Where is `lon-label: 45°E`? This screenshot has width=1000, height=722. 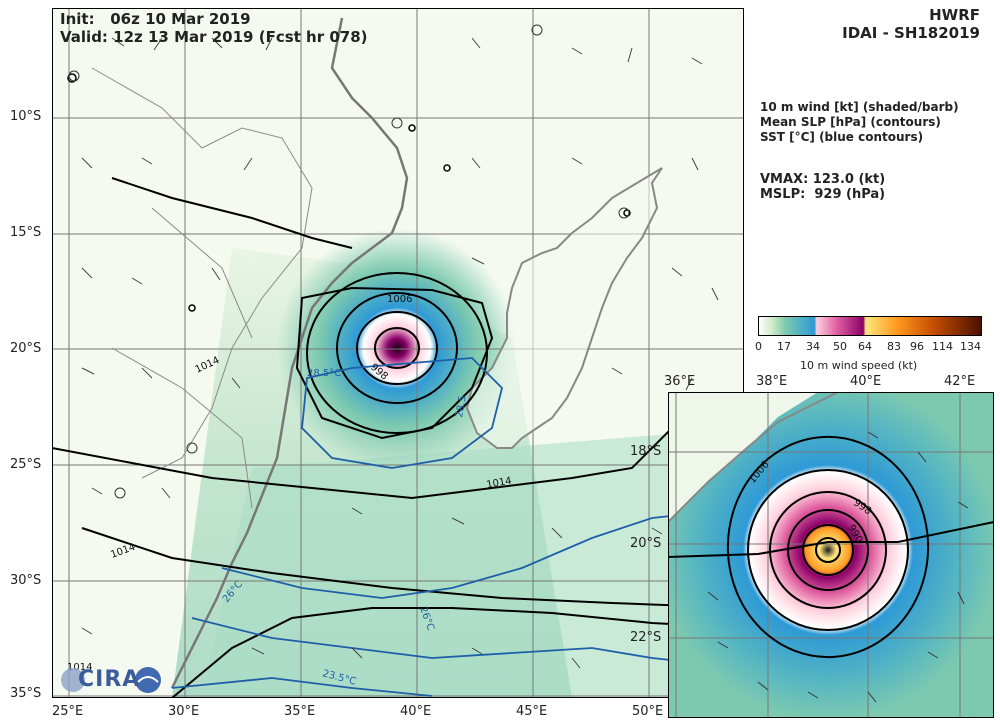
lon-label: 45°E is located at coordinates (532, 711).